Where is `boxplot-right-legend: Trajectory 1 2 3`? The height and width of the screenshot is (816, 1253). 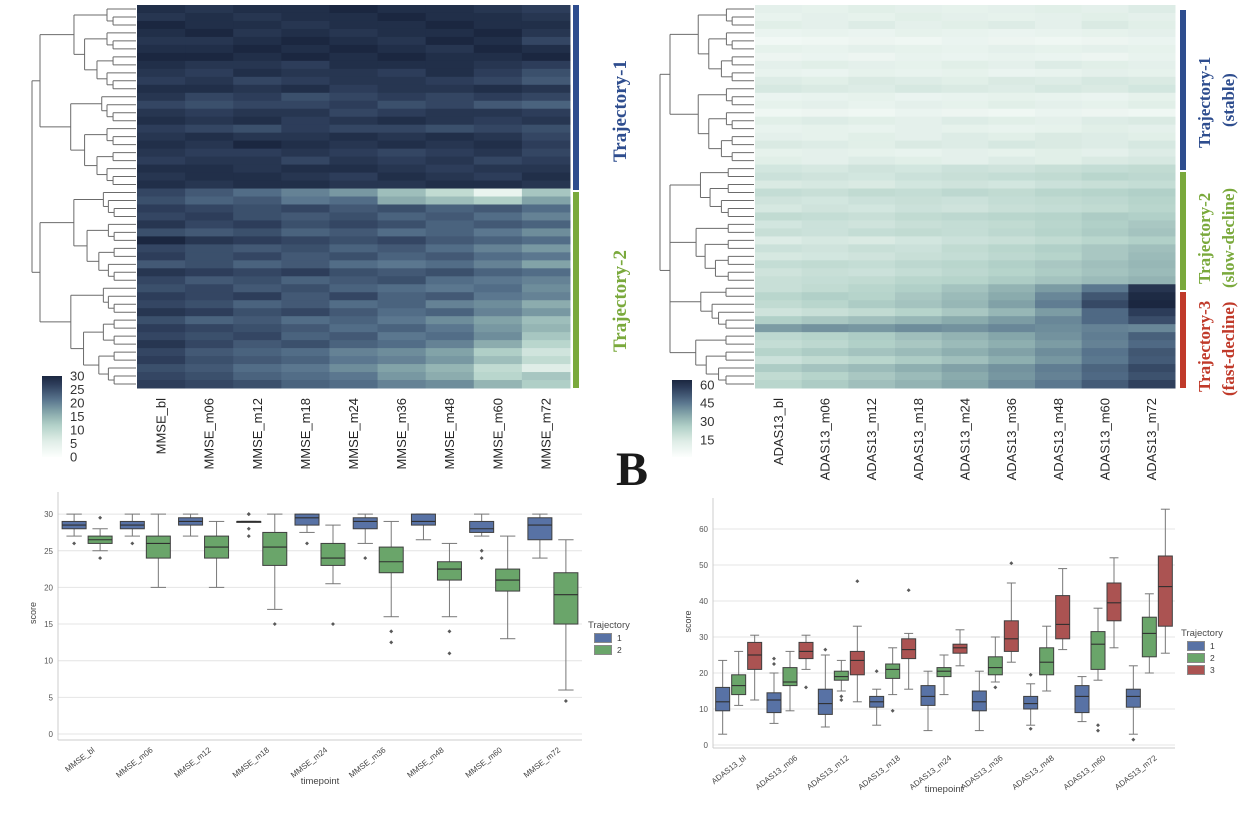 boxplot-right-legend: Trajectory 1 2 3 is located at coordinates (1202, 652).